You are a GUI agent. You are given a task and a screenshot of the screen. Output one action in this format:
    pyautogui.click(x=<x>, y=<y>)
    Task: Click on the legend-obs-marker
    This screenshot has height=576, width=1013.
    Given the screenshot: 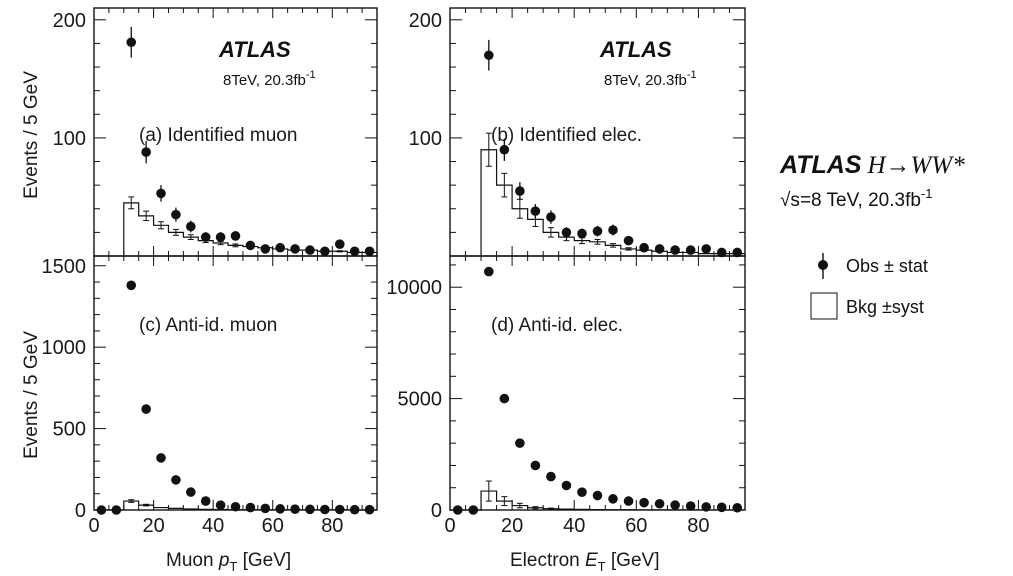 What is the action you would take?
    pyautogui.click(x=823, y=265)
    